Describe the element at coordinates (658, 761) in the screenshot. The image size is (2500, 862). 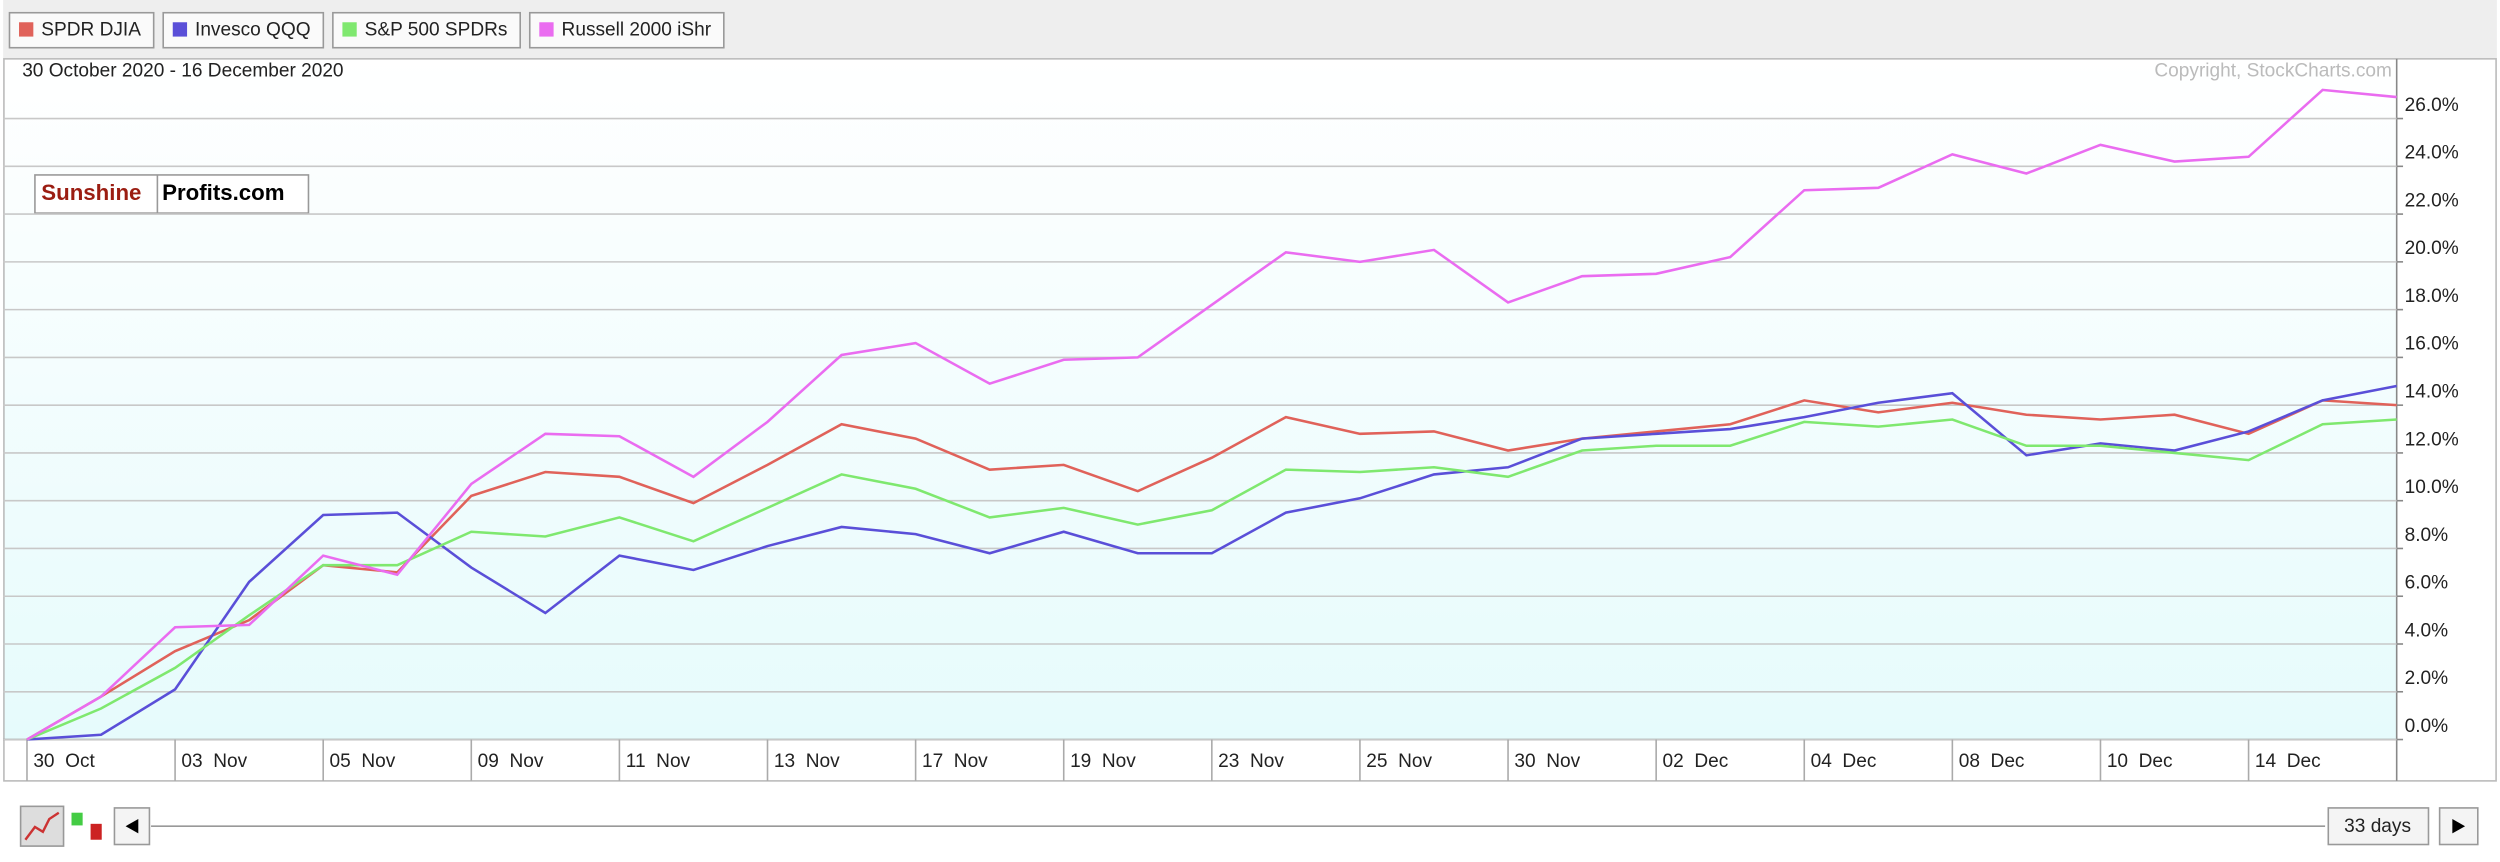
I see `x-tick-label: 11 Nov` at that location.